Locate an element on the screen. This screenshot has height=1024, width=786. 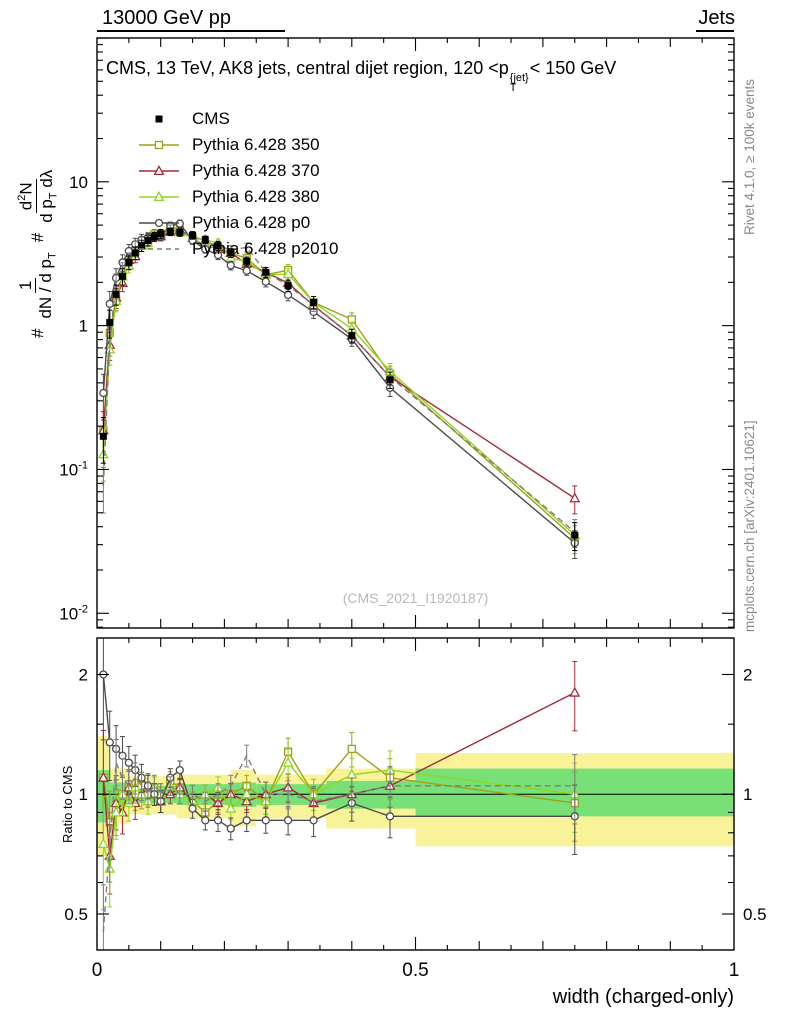
legend-label: Pythia 6.428 p2010 is located at coordinates (265, 248).